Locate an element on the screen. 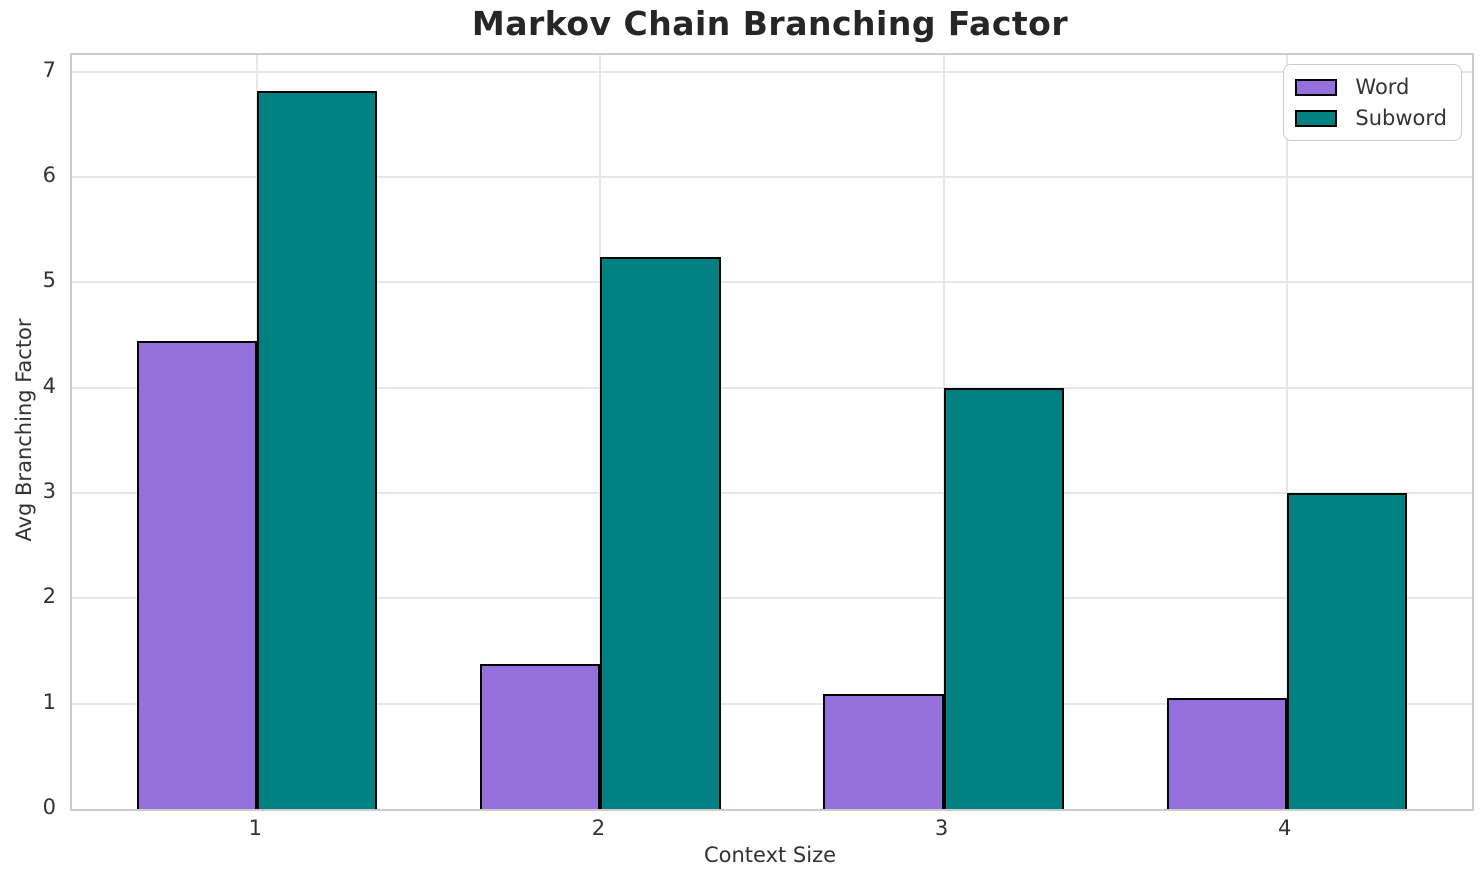 The width and height of the screenshot is (1484, 885). legend-item-subword: Subword is located at coordinates (1371, 118).